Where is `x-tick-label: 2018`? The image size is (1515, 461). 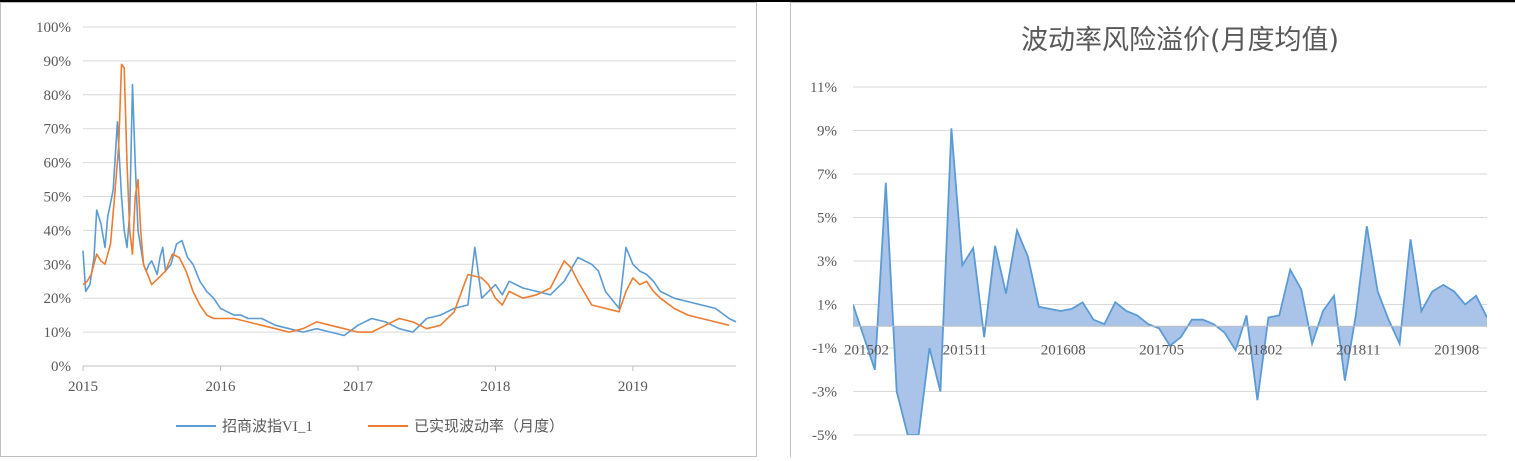
x-tick-label: 2018 is located at coordinates (495, 387).